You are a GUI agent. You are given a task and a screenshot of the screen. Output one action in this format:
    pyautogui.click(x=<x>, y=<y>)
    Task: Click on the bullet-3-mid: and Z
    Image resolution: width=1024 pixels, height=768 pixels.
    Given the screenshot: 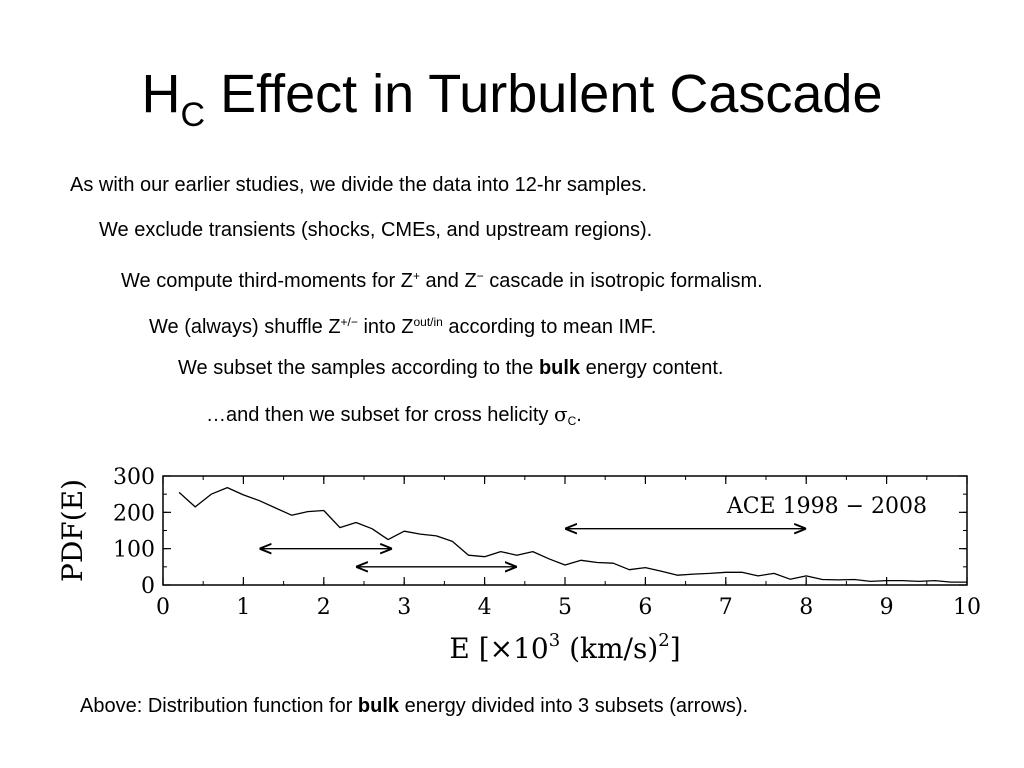 What is the action you would take?
    pyautogui.click(x=448, y=281)
    